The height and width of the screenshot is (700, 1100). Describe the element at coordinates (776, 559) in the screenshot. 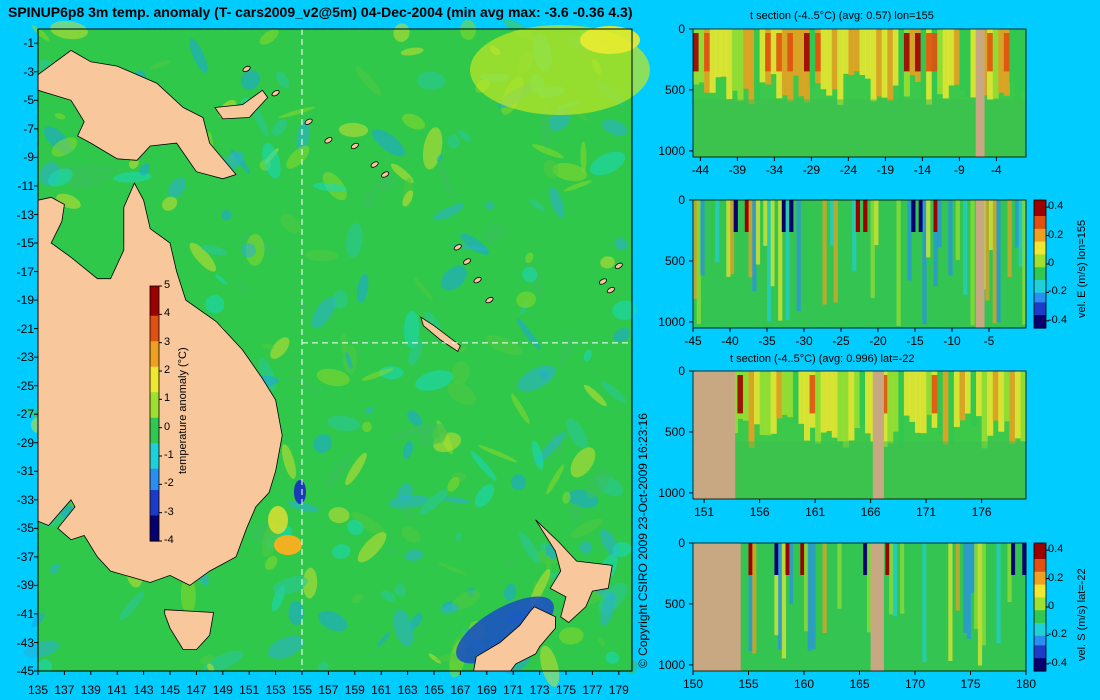

I see `section-streak-extreme` at that location.